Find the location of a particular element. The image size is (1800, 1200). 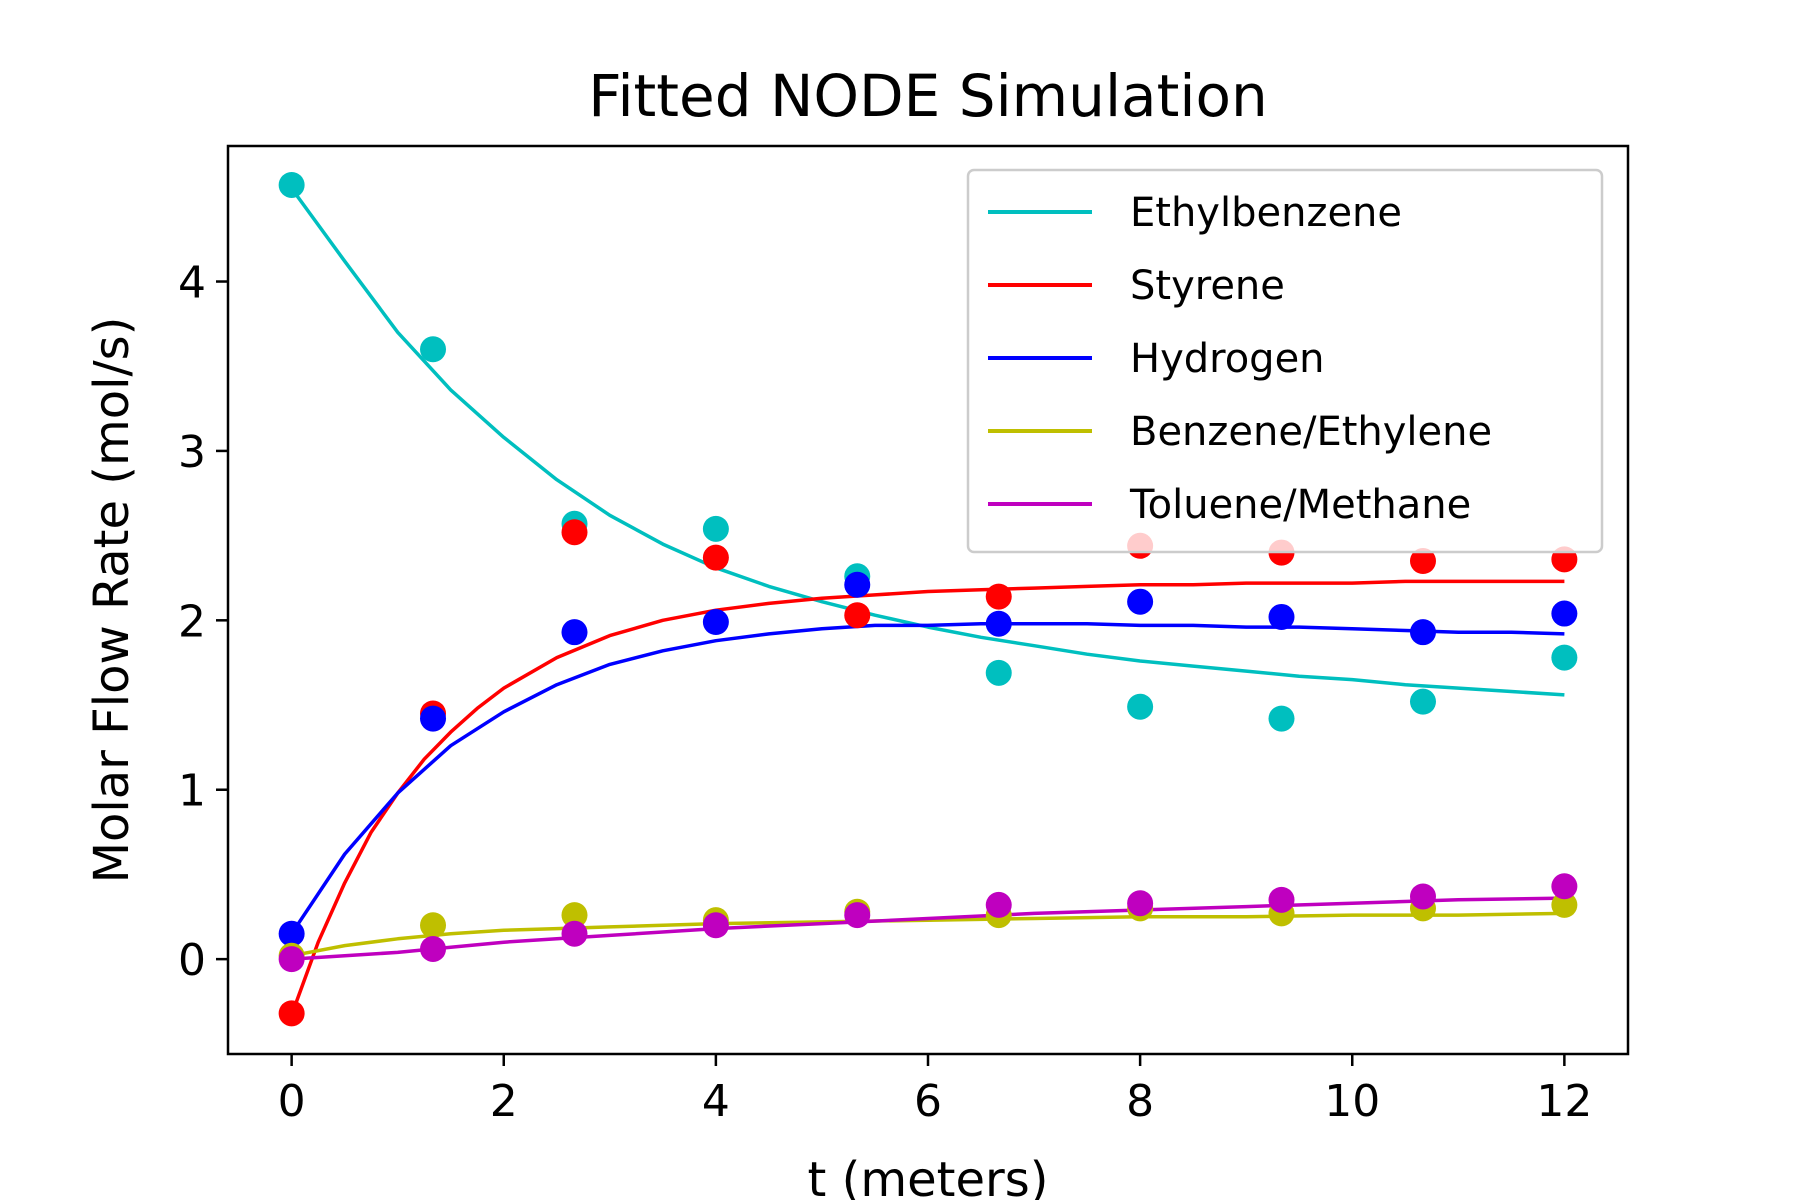

legend-label: Hydrogen is located at coordinates (1227, 359).